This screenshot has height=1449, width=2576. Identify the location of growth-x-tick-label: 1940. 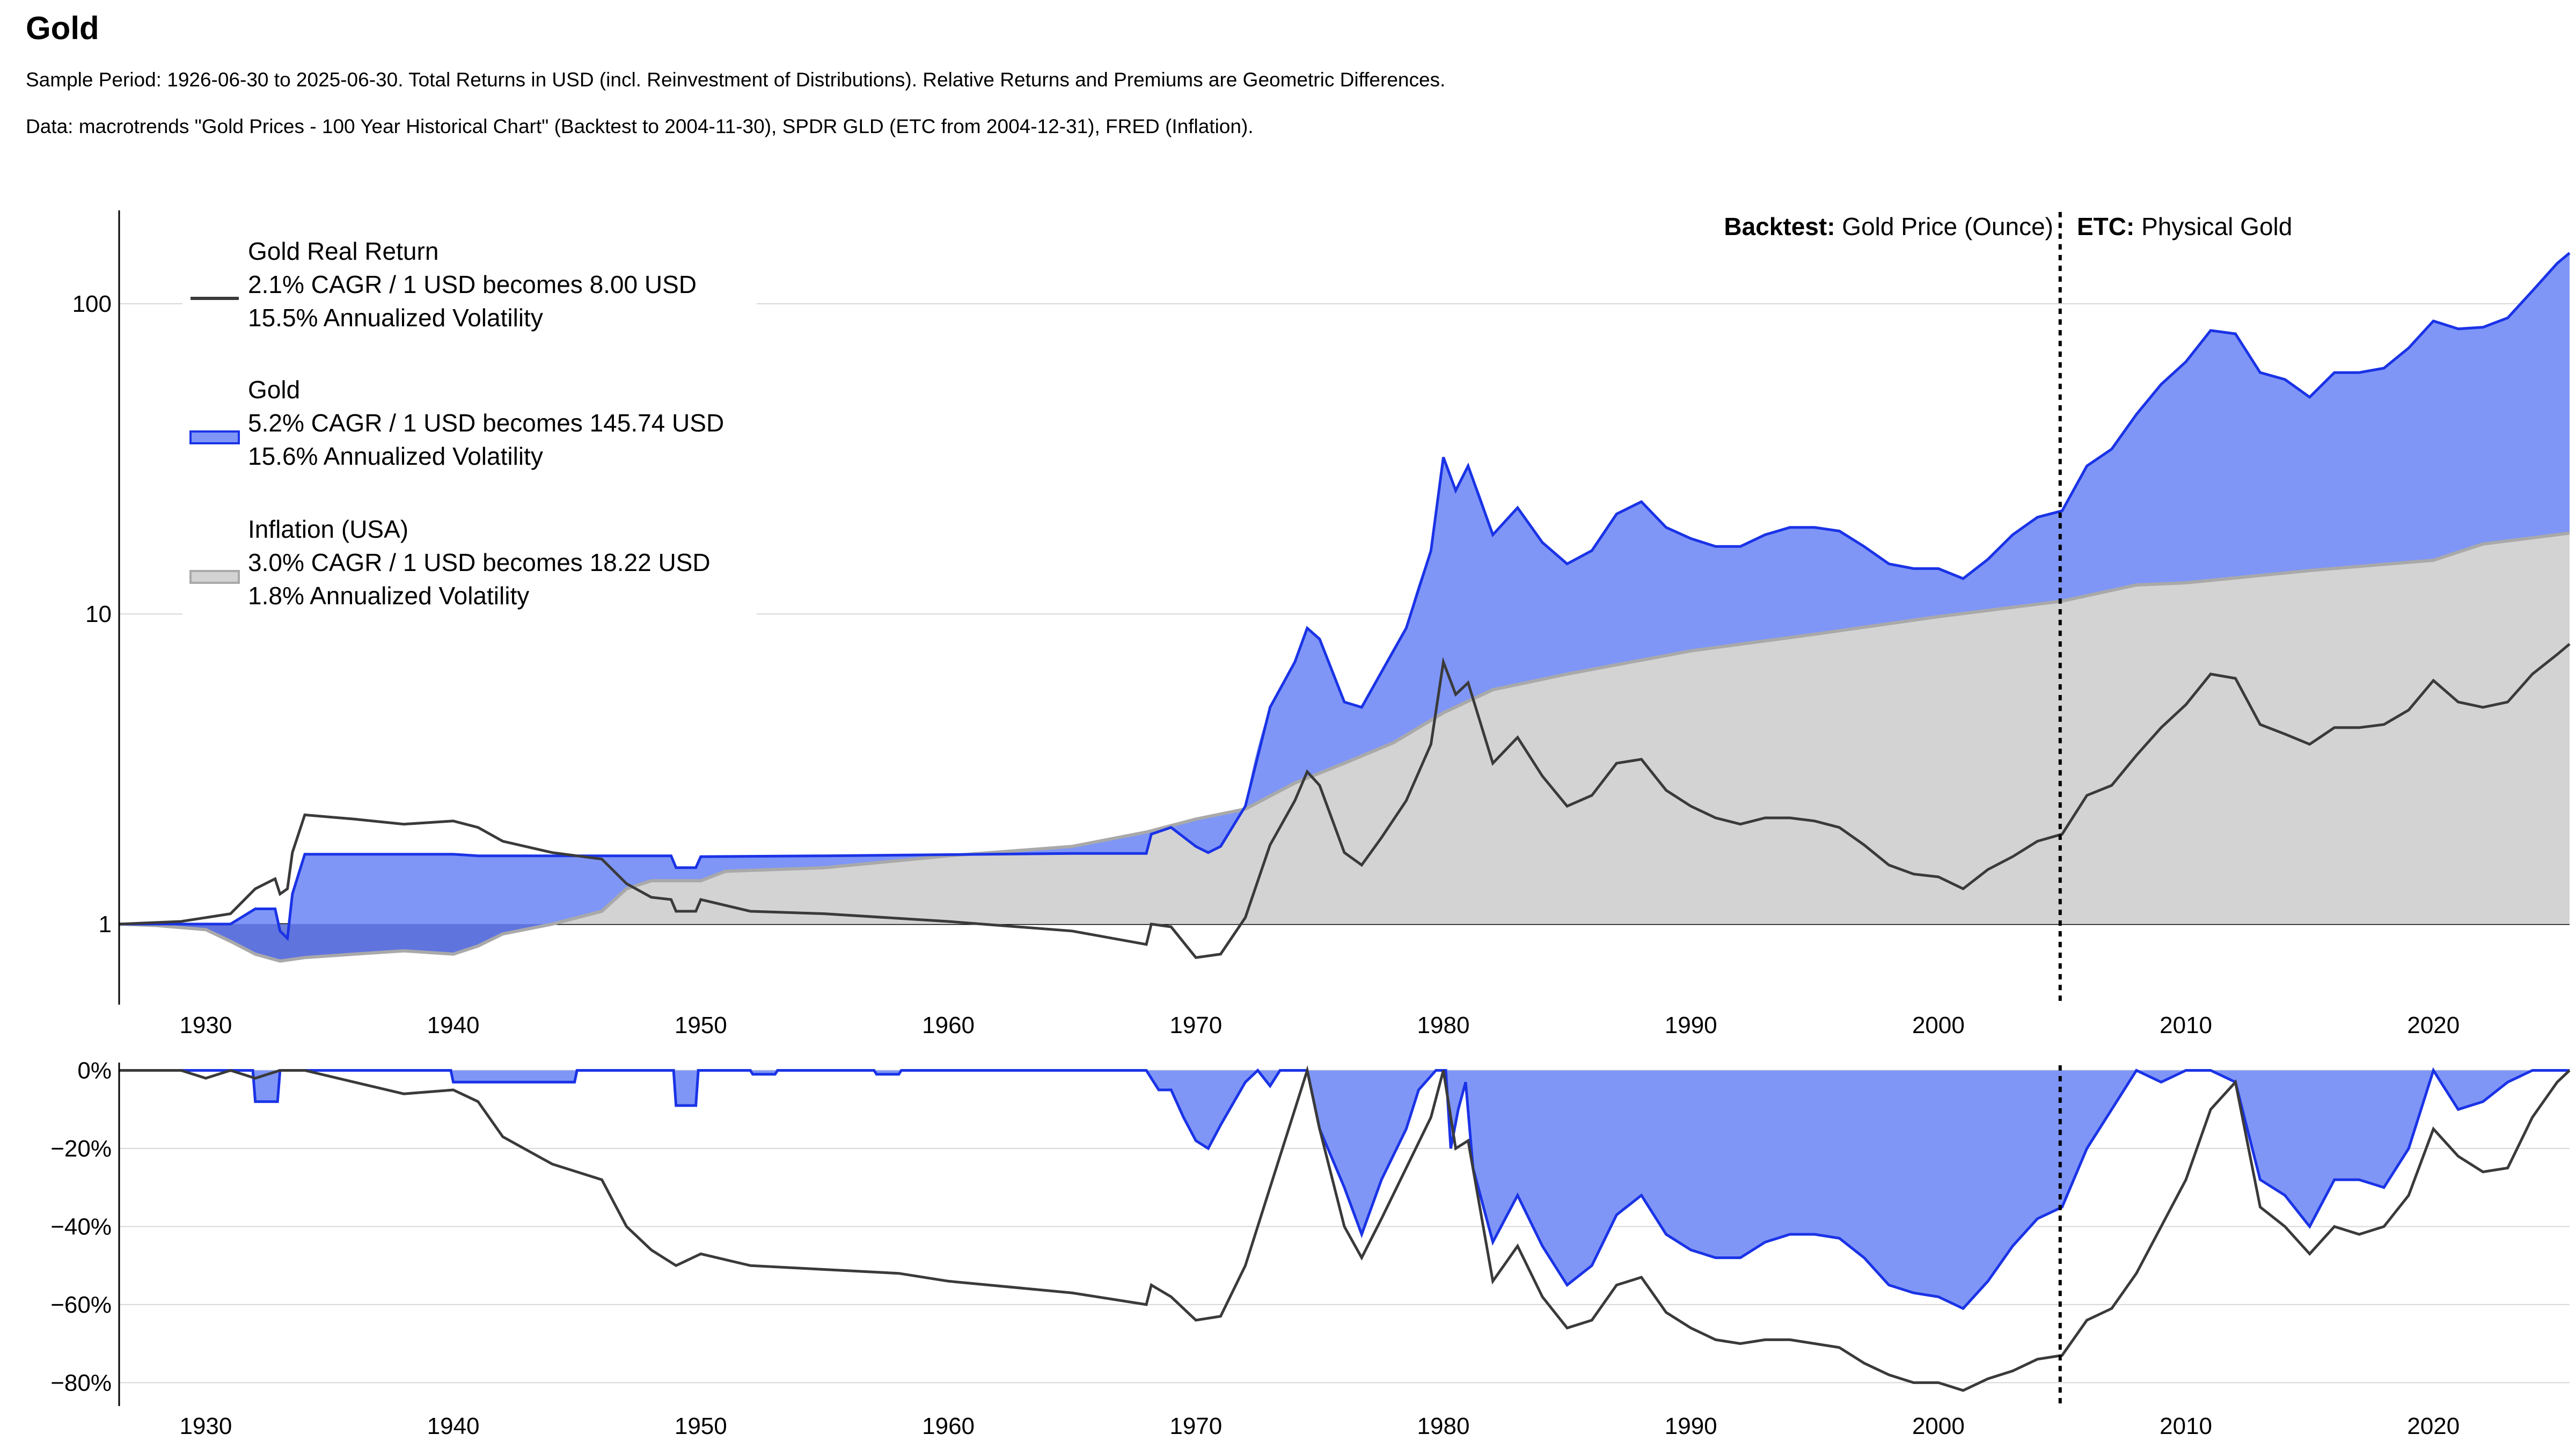
(453, 1025).